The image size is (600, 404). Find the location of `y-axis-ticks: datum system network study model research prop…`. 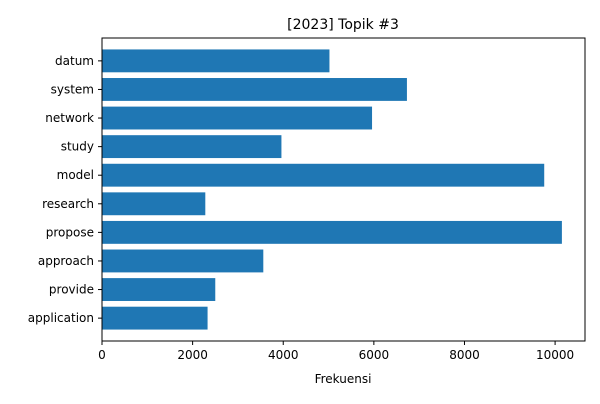

y-axis-ticks: datum system network study model research prop… is located at coordinates (65, 189).